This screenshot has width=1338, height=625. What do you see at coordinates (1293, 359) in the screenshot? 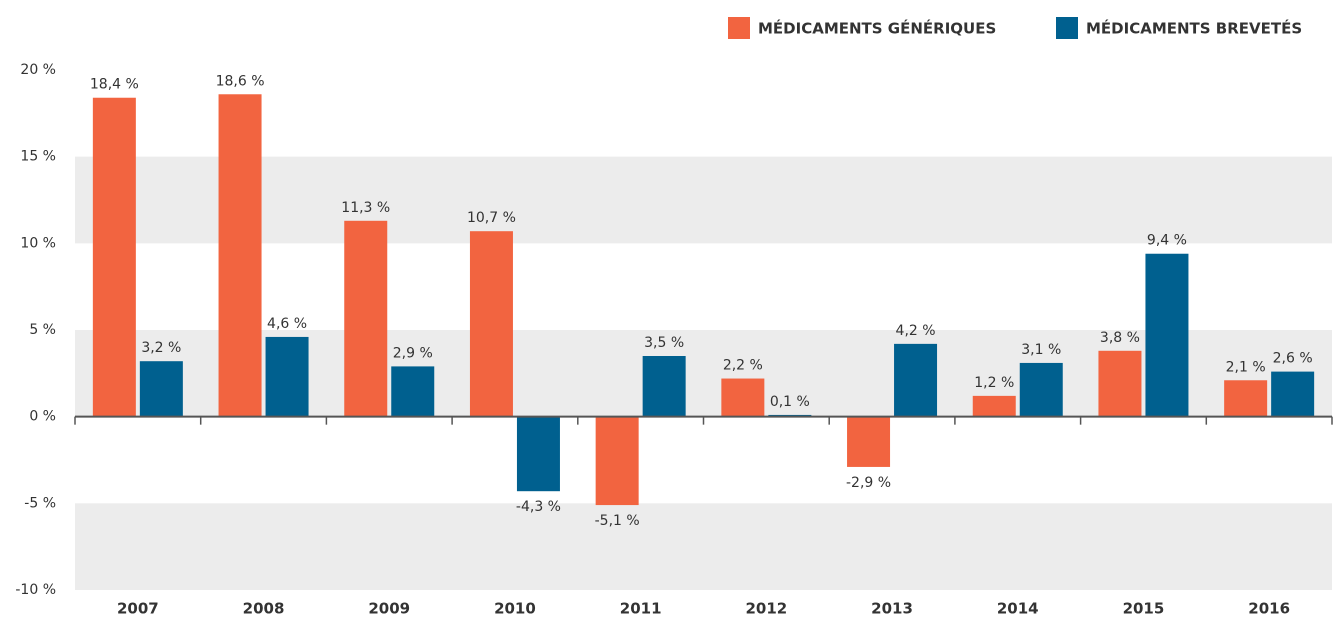
I see `value-label: 2,6 %` at bounding box center [1293, 359].